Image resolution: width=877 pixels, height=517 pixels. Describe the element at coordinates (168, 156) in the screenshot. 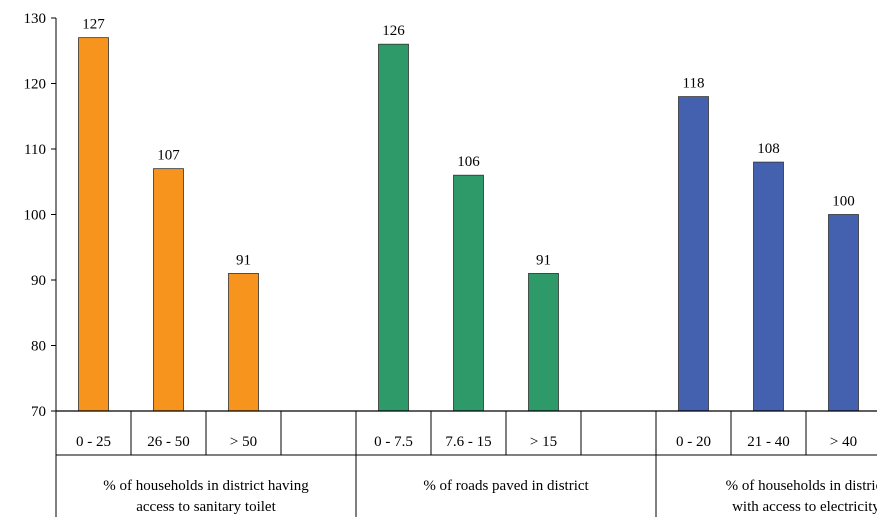

I see `bar-value-label: 107` at that location.